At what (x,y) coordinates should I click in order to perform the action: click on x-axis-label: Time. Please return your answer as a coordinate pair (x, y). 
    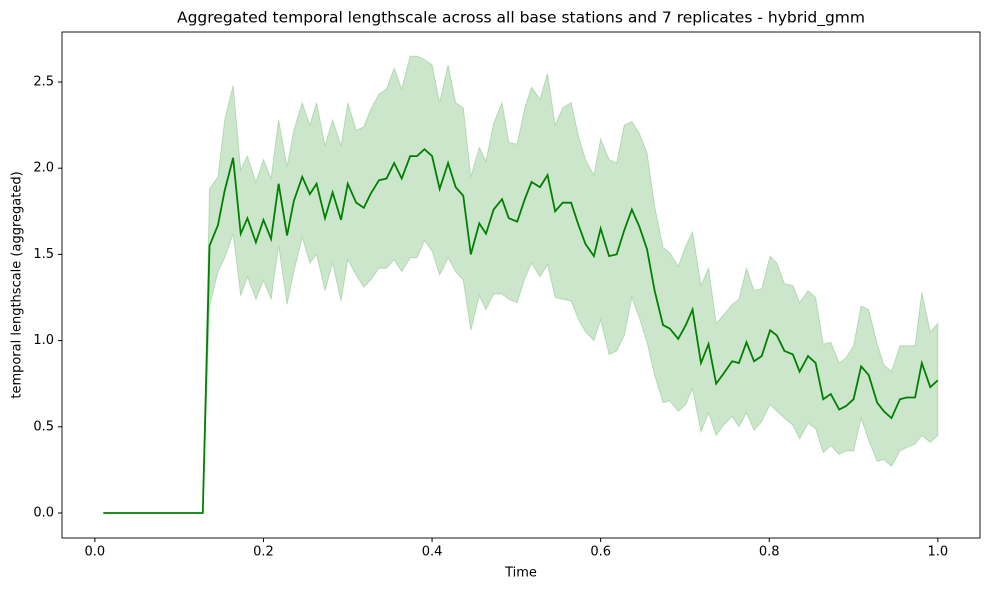
    Looking at the image, I should click on (520, 573).